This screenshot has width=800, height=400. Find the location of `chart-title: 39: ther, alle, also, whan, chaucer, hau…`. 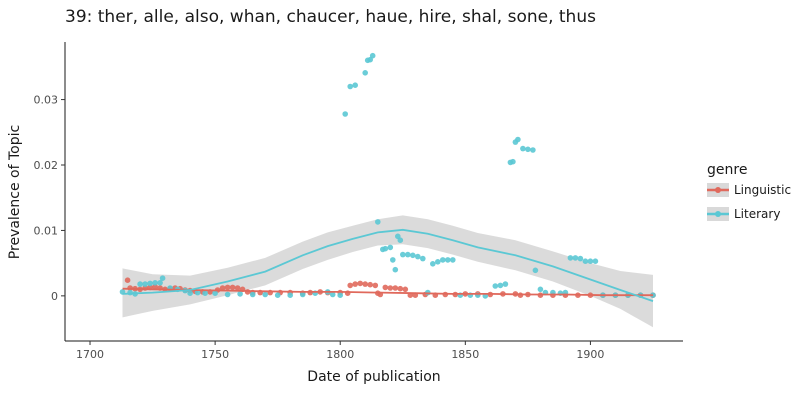

chart-title: 39: ther, alle, also, whan, chaucer, hau… is located at coordinates (330, 17).